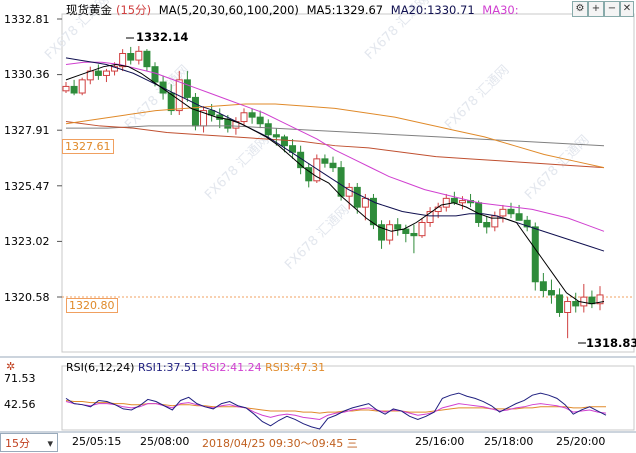 Image resolution: width=636 pixels, height=453 pixels. I want to click on price-tick: 1323.02, so click(27, 241).